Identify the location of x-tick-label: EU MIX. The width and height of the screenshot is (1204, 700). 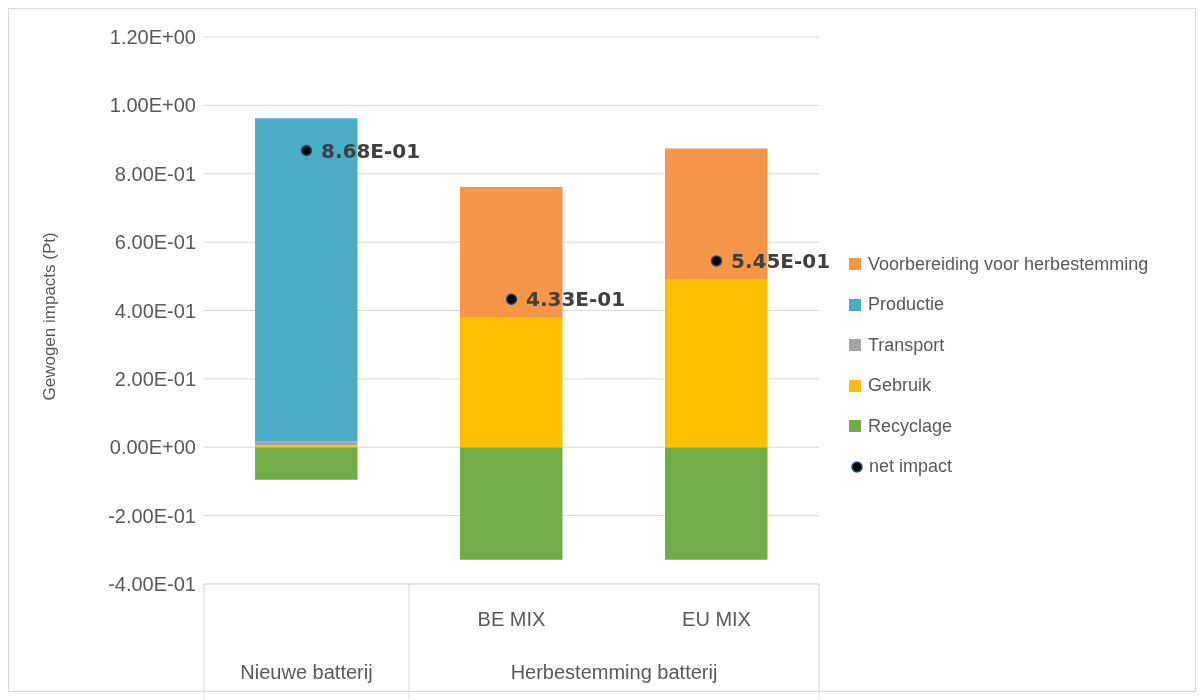
(716, 619).